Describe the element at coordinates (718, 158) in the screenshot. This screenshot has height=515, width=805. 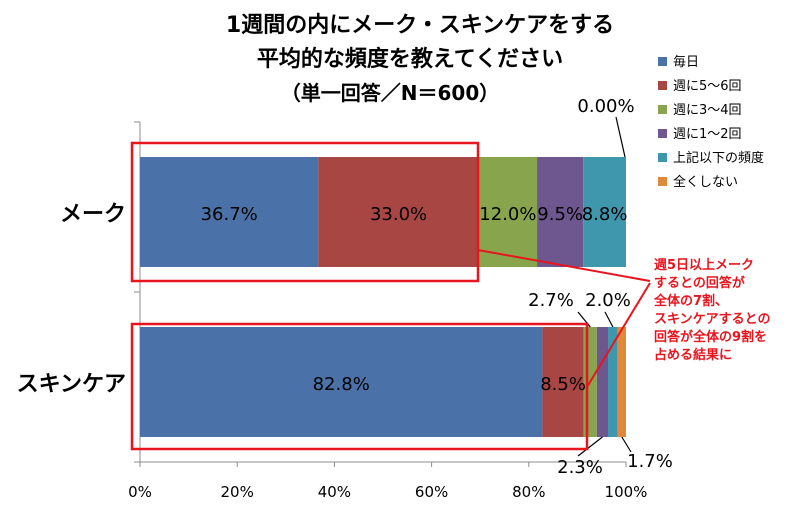
I see `legend-label: 上記以下の頻度` at that location.